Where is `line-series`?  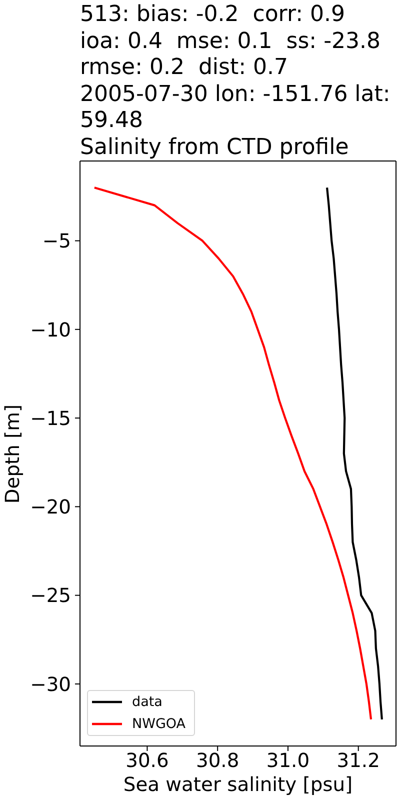 line-series is located at coordinates (354, 453).